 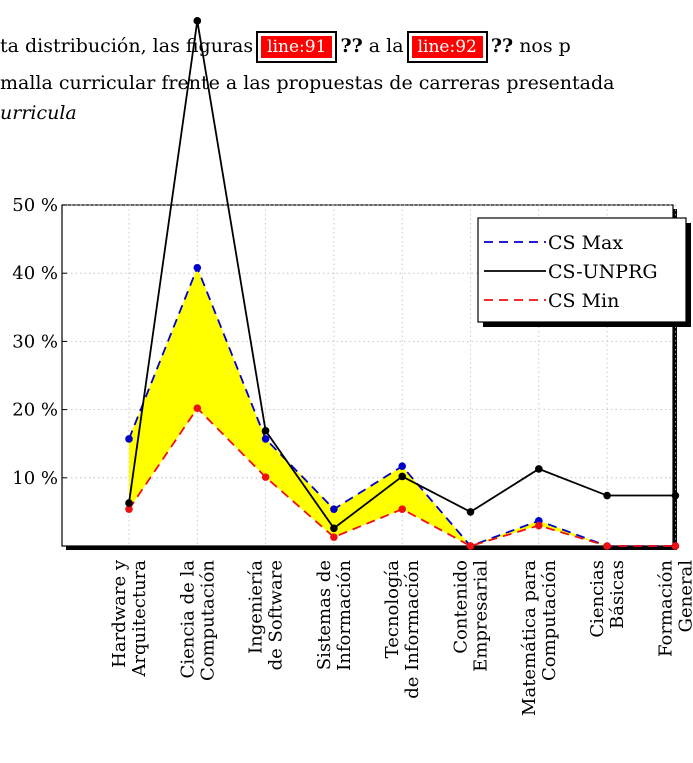 What do you see at coordinates (127, 46) in the screenshot?
I see `paragraph-text: ta distribución, las figuras` at bounding box center [127, 46].